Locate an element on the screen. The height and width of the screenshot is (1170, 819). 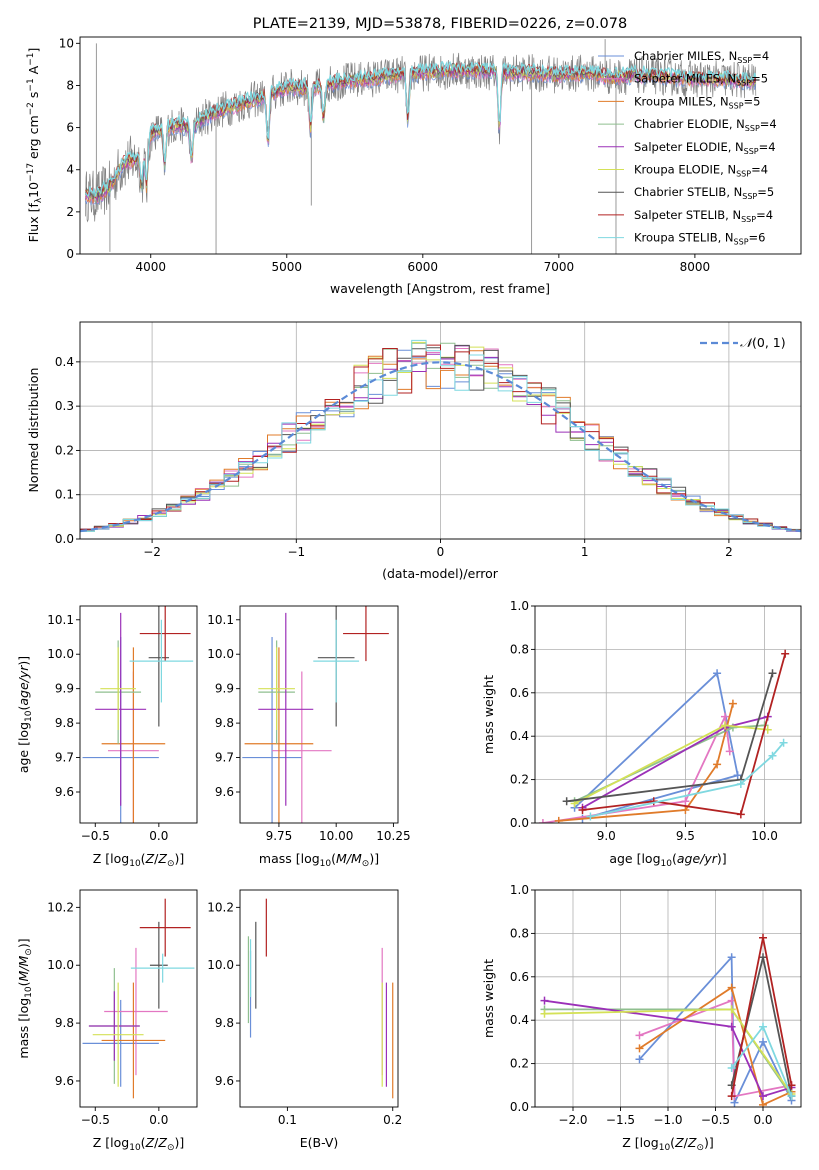
x-tick-label: 0.0 is located at coordinates (158, 836).